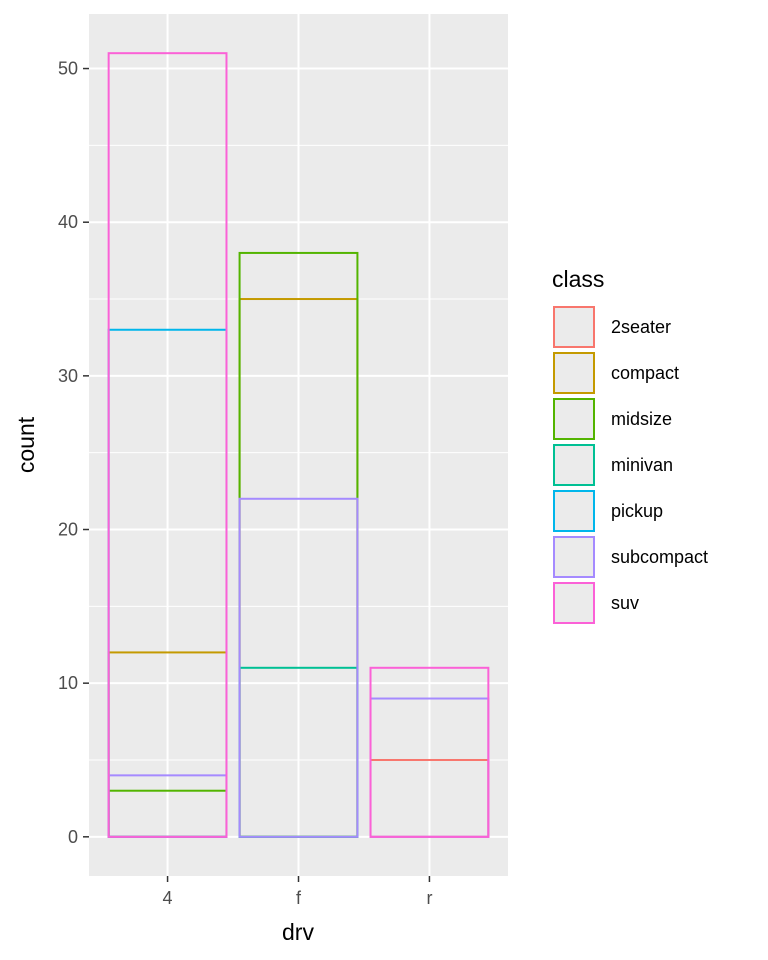 The width and height of the screenshot is (768, 960). What do you see at coordinates (642, 465) in the screenshot?
I see `legend-label-minivan: minivan` at bounding box center [642, 465].